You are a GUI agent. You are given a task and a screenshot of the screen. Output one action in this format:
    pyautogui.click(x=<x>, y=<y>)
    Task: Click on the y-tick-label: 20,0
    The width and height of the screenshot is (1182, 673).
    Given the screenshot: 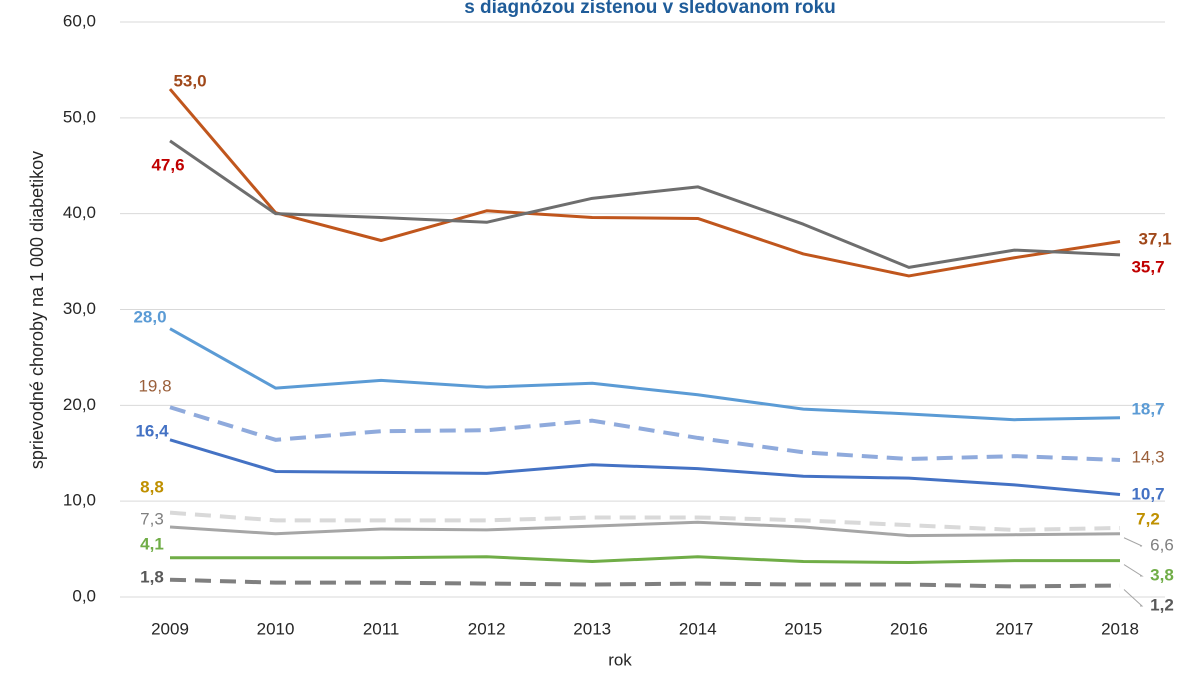 What is the action you would take?
    pyautogui.click(x=79, y=404)
    